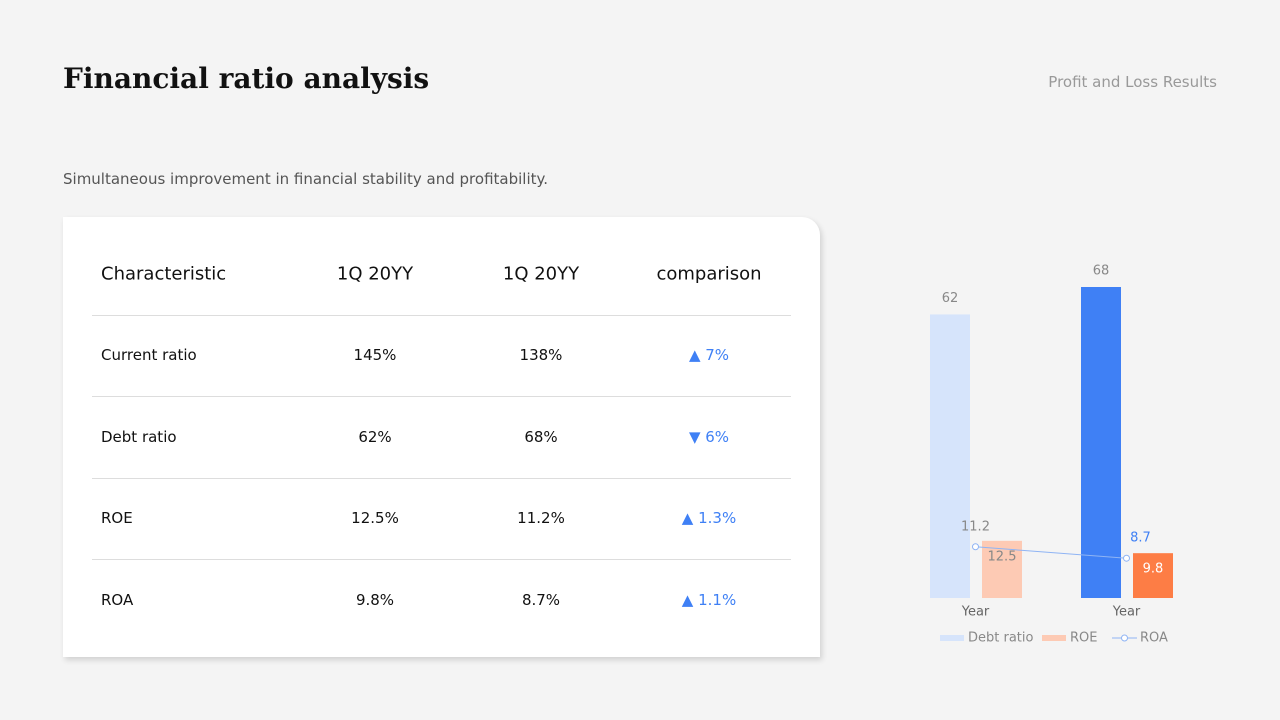 This screenshot has width=1280, height=720. Describe the element at coordinates (709, 437) in the screenshot. I see `comparison-cell: ▼ 6%` at that location.